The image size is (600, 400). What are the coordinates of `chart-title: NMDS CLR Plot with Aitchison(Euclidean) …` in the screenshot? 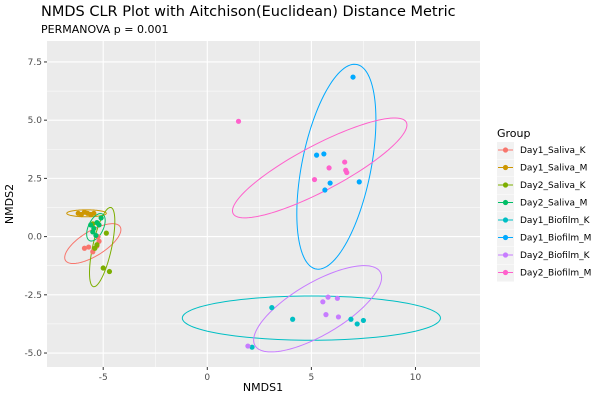 It's located at (248, 12).